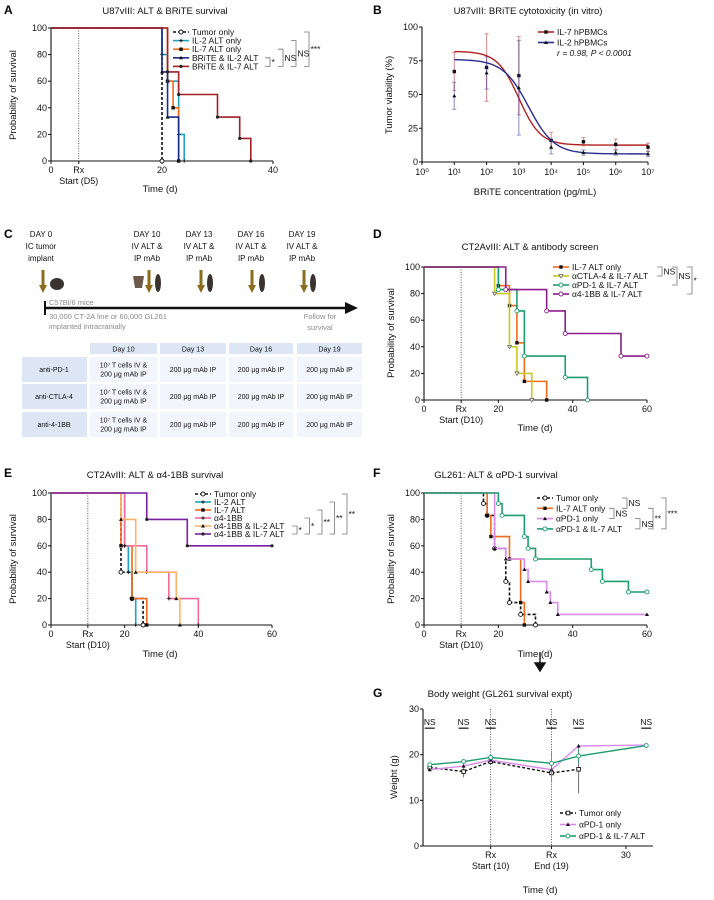 This screenshot has width=714, height=900. I want to click on table-row-header, so click(54, 396).